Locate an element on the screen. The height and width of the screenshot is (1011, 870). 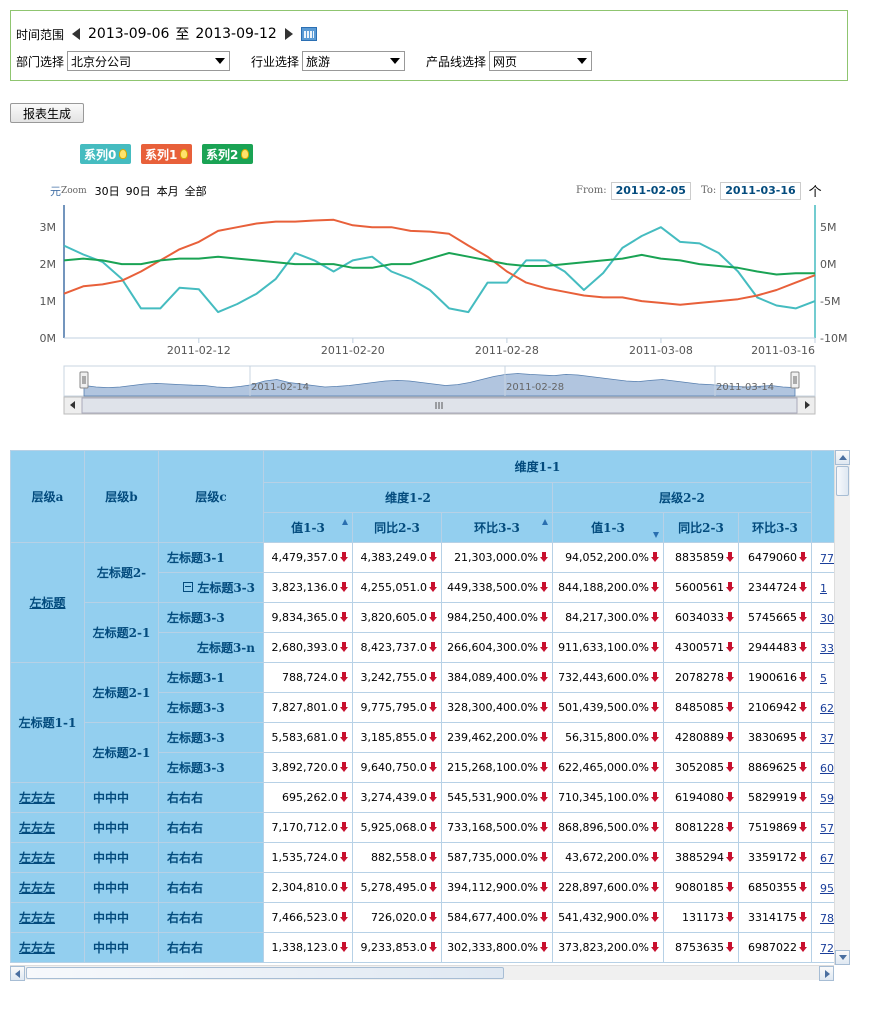
cell-link: 95 is located at coordinates (827, 888).